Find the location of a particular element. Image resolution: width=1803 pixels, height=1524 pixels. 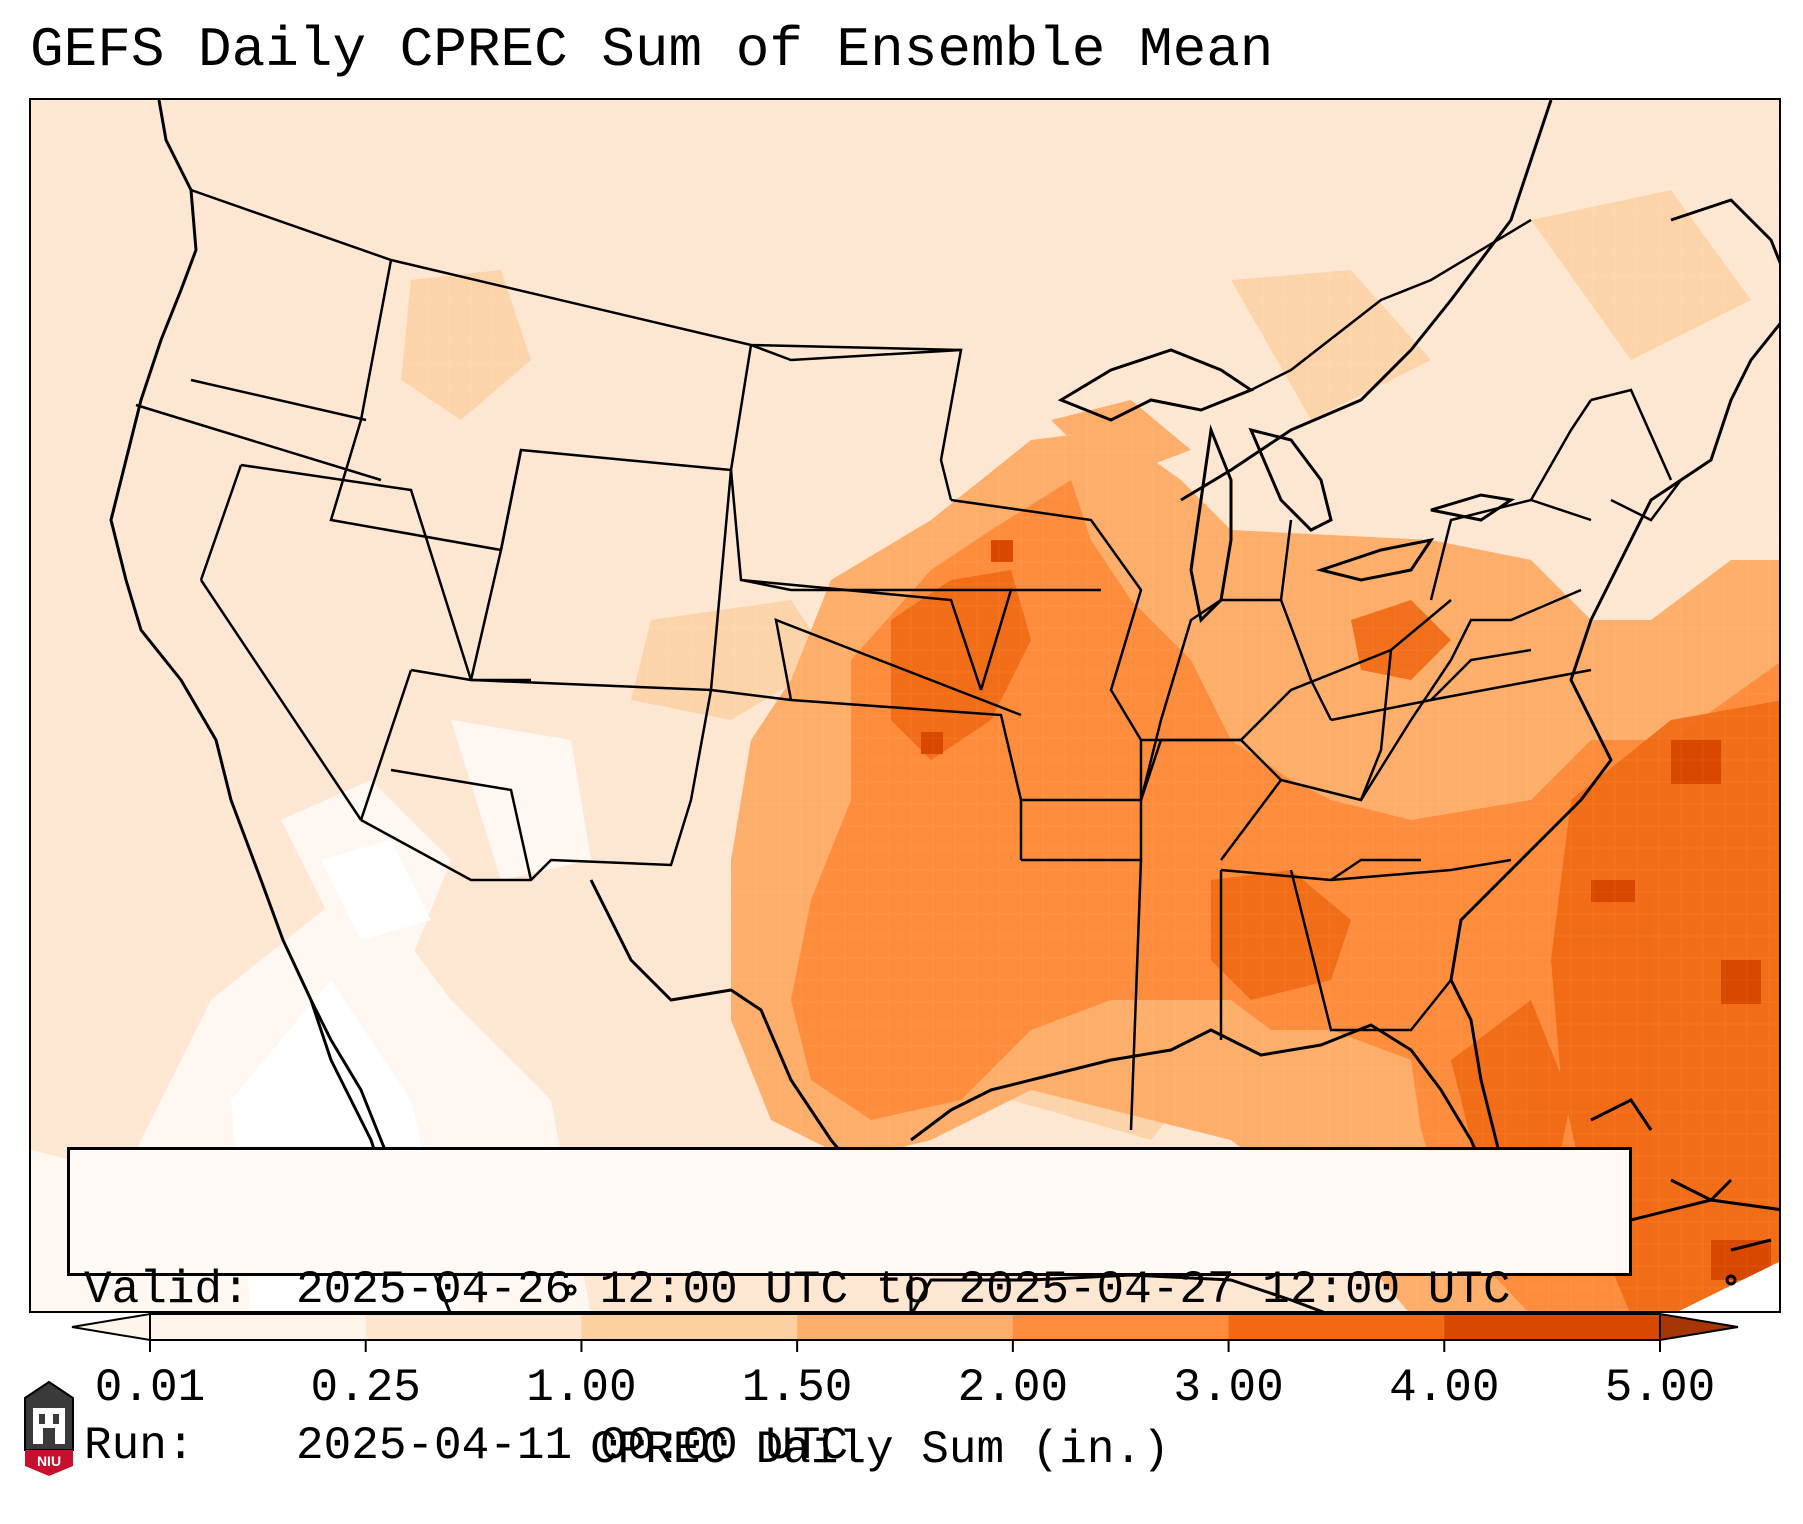

run-label: Run: is located at coordinates (139, 1446).